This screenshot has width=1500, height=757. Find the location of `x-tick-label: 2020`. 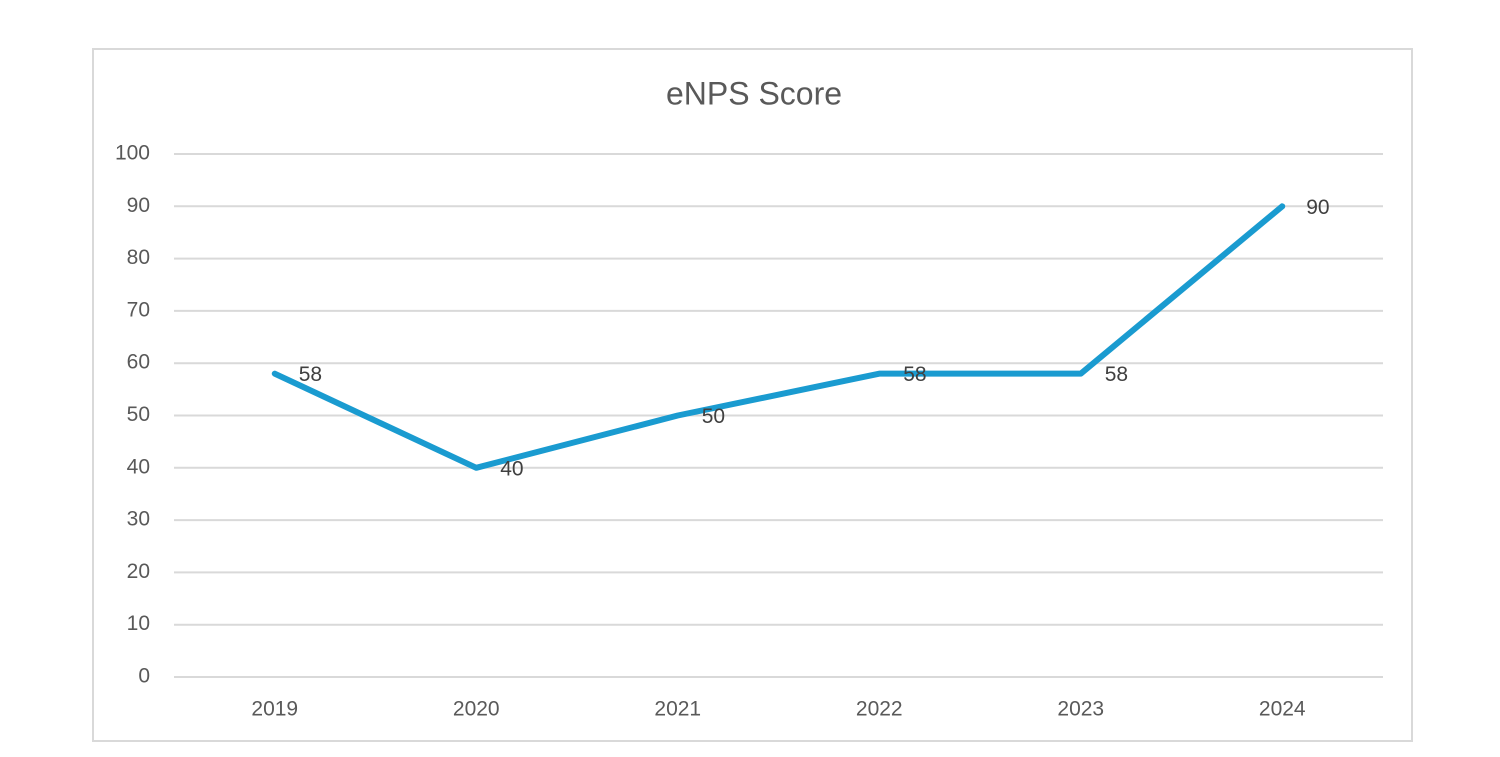

x-tick-label: 2020 is located at coordinates (476, 709).